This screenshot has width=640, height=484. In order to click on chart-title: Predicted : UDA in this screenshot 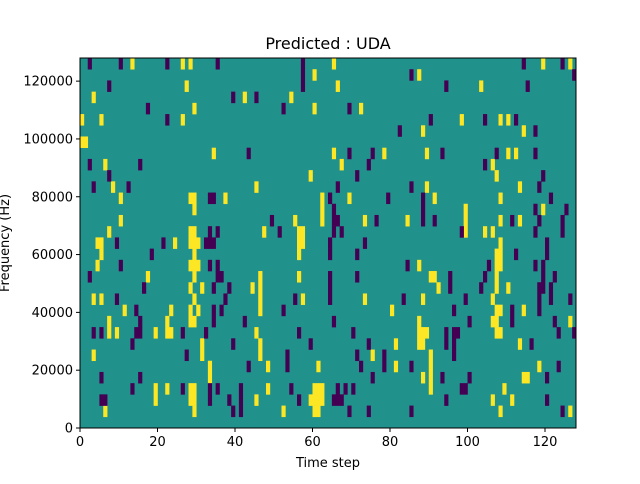, I will do `click(327, 43)`.